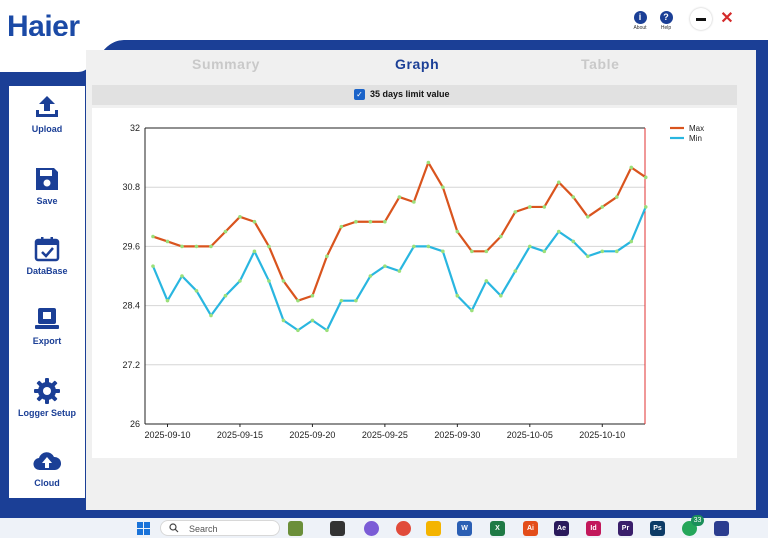  I want to click on help-button: ? Help, so click(666, 21).